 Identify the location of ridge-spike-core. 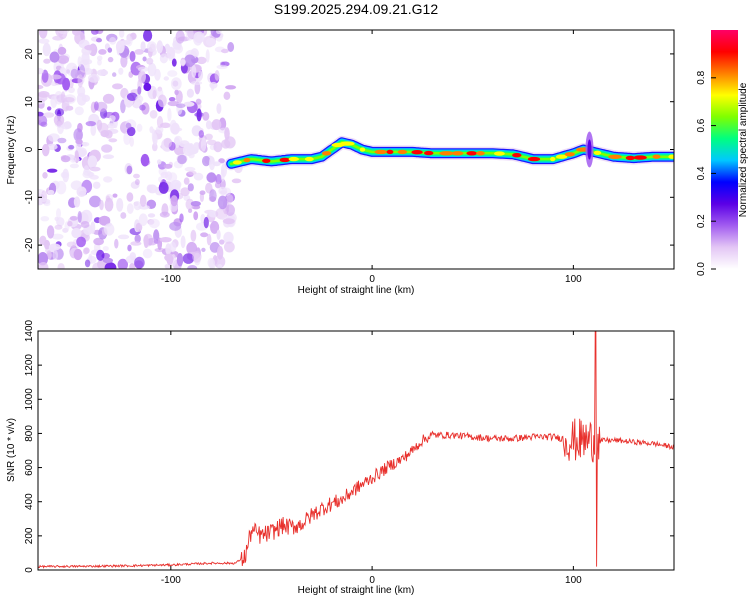
(589, 149).